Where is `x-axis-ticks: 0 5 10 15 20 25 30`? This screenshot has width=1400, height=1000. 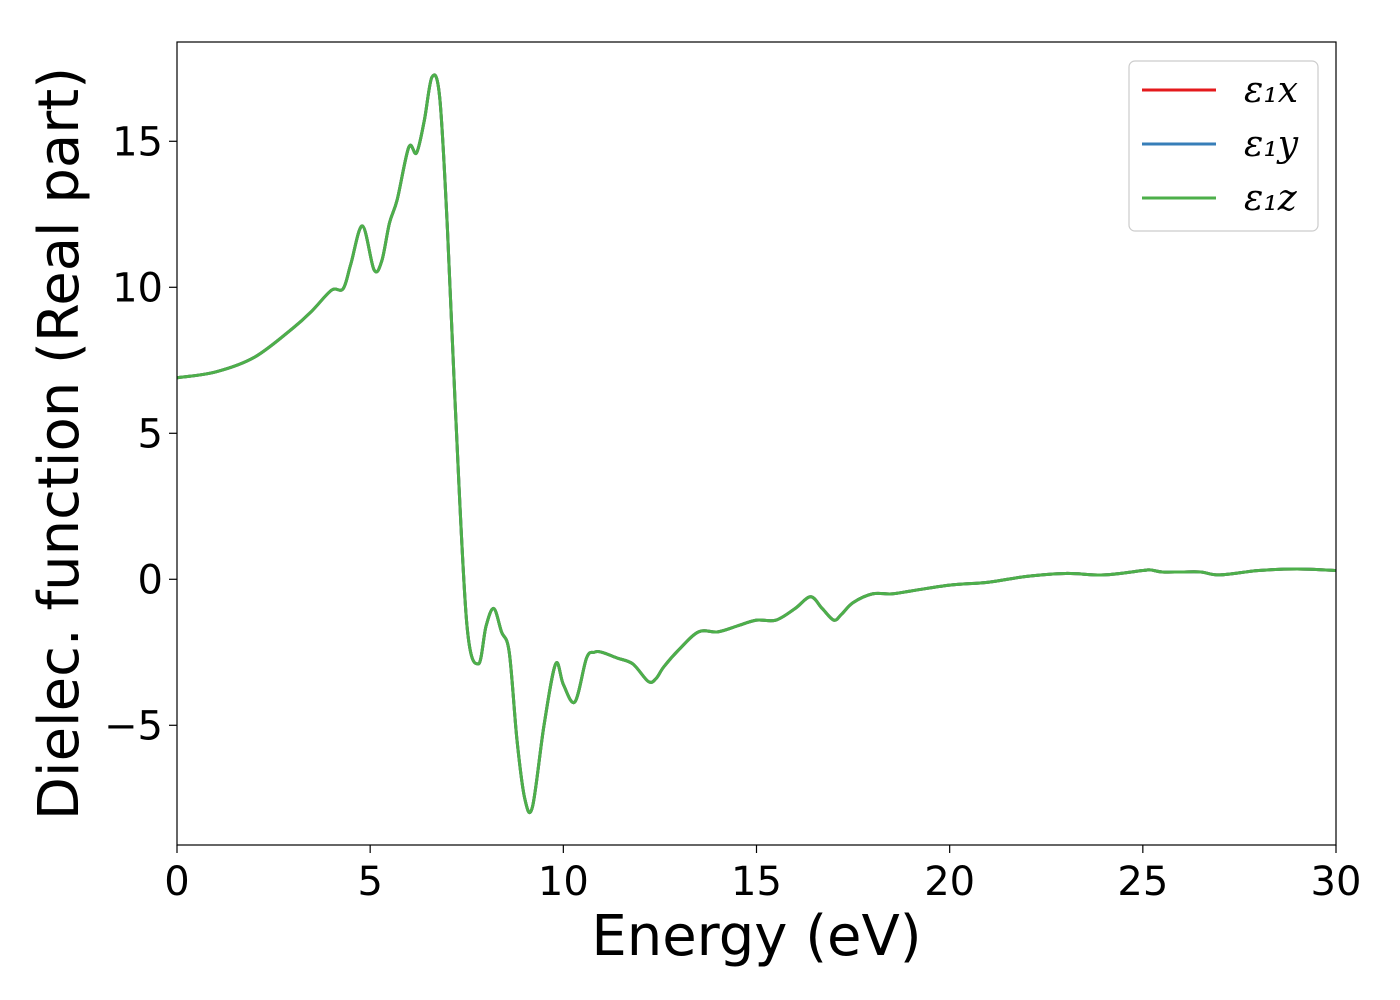
x-axis-ticks: 0 5 10 15 20 25 30 is located at coordinates (762, 875).